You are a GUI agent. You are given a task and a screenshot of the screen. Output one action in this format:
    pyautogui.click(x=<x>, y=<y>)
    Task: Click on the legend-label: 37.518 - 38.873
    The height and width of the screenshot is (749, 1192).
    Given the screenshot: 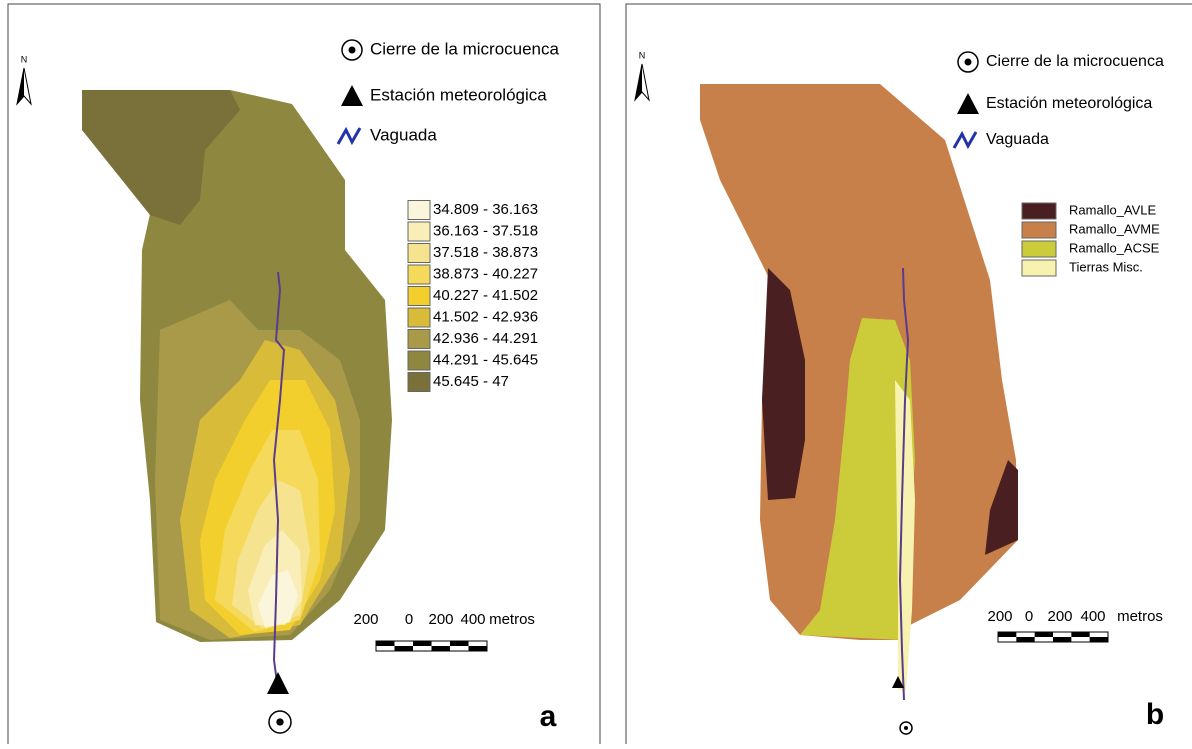 What is the action you would take?
    pyautogui.click(x=485, y=252)
    